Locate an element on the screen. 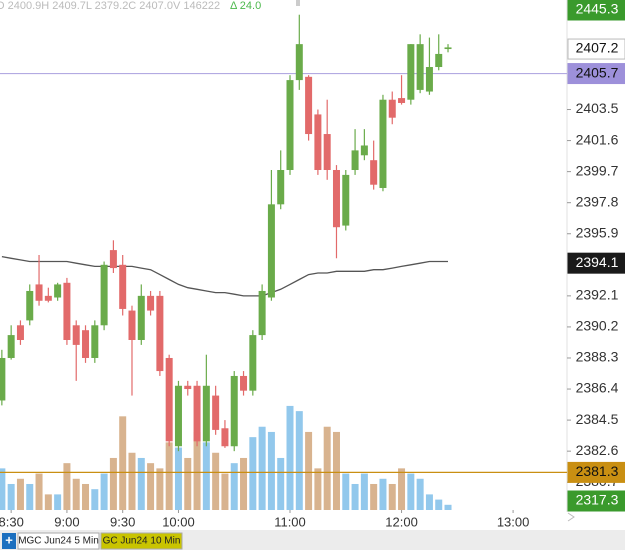 The height and width of the screenshot is (555, 625). change-label: Δ 24.0 is located at coordinates (245, 6).